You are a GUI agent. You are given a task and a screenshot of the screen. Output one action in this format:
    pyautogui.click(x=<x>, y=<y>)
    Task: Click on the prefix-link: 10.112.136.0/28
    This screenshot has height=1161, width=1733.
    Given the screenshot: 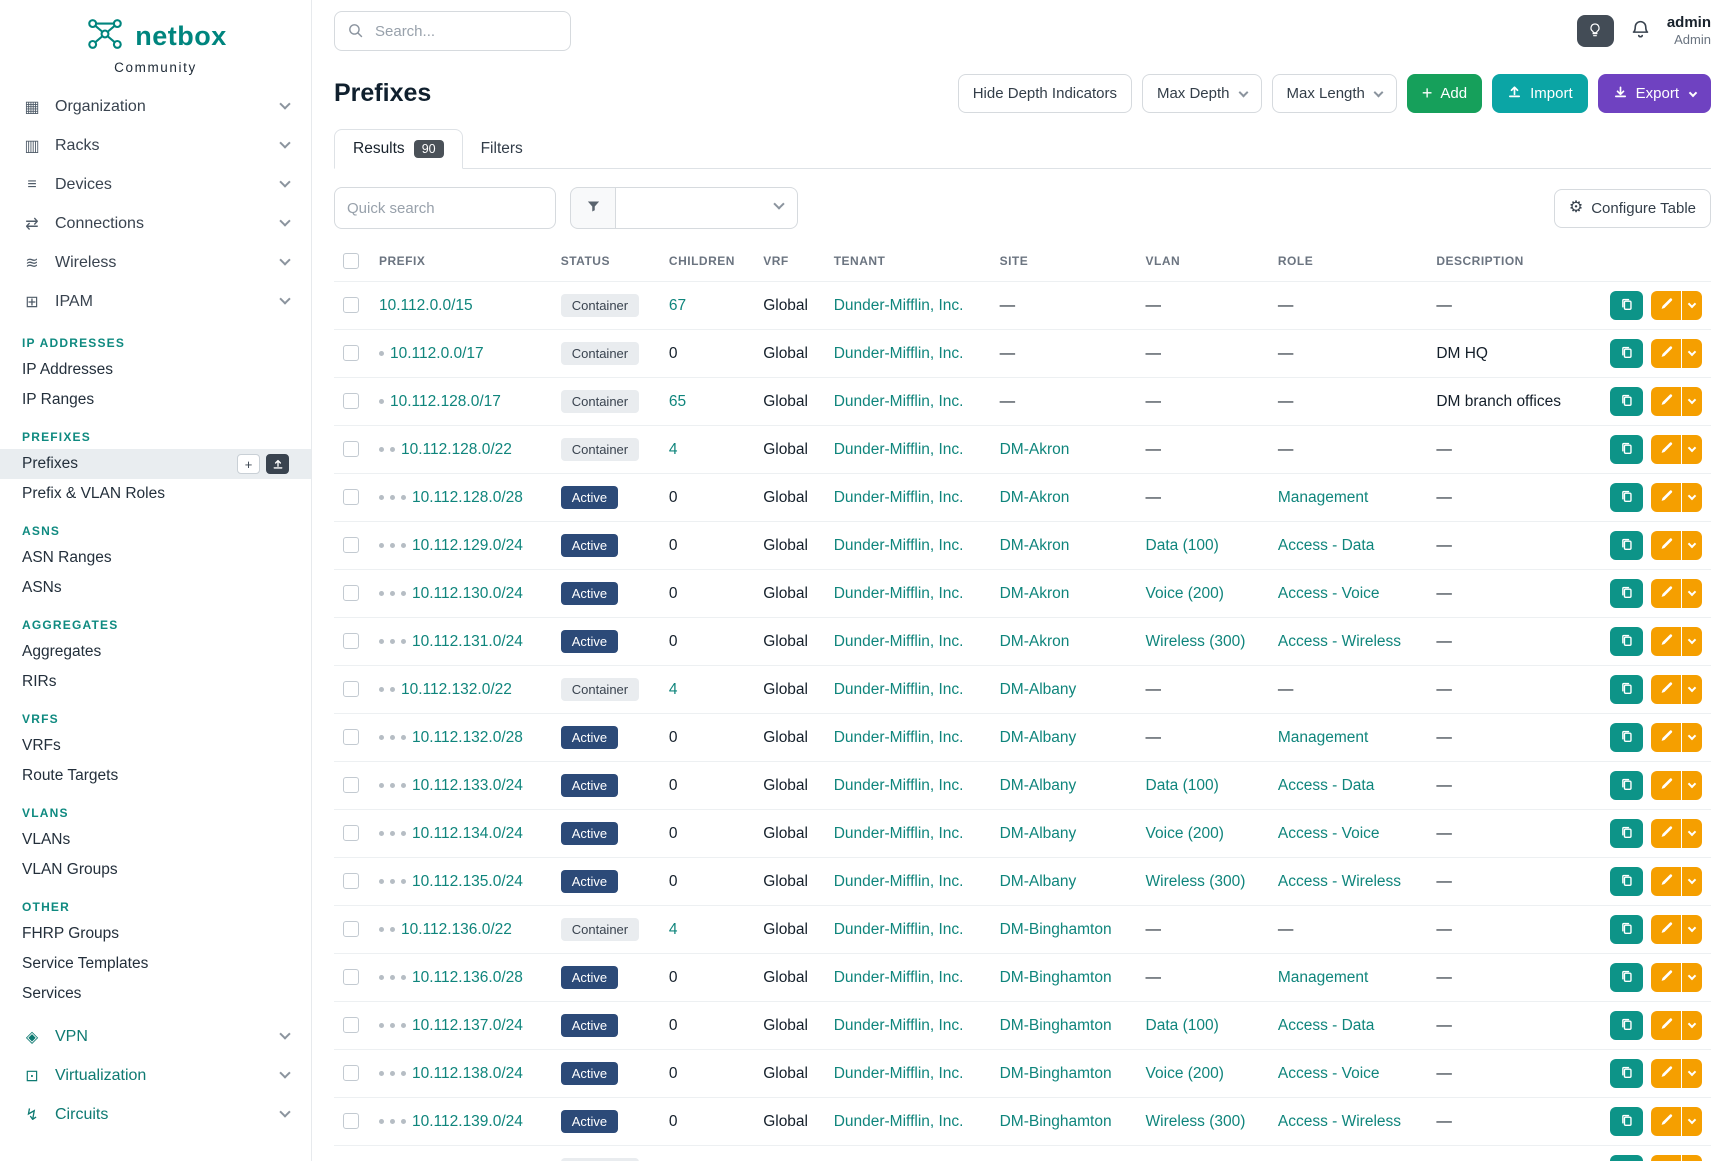 What is the action you would take?
    pyautogui.click(x=467, y=977)
    